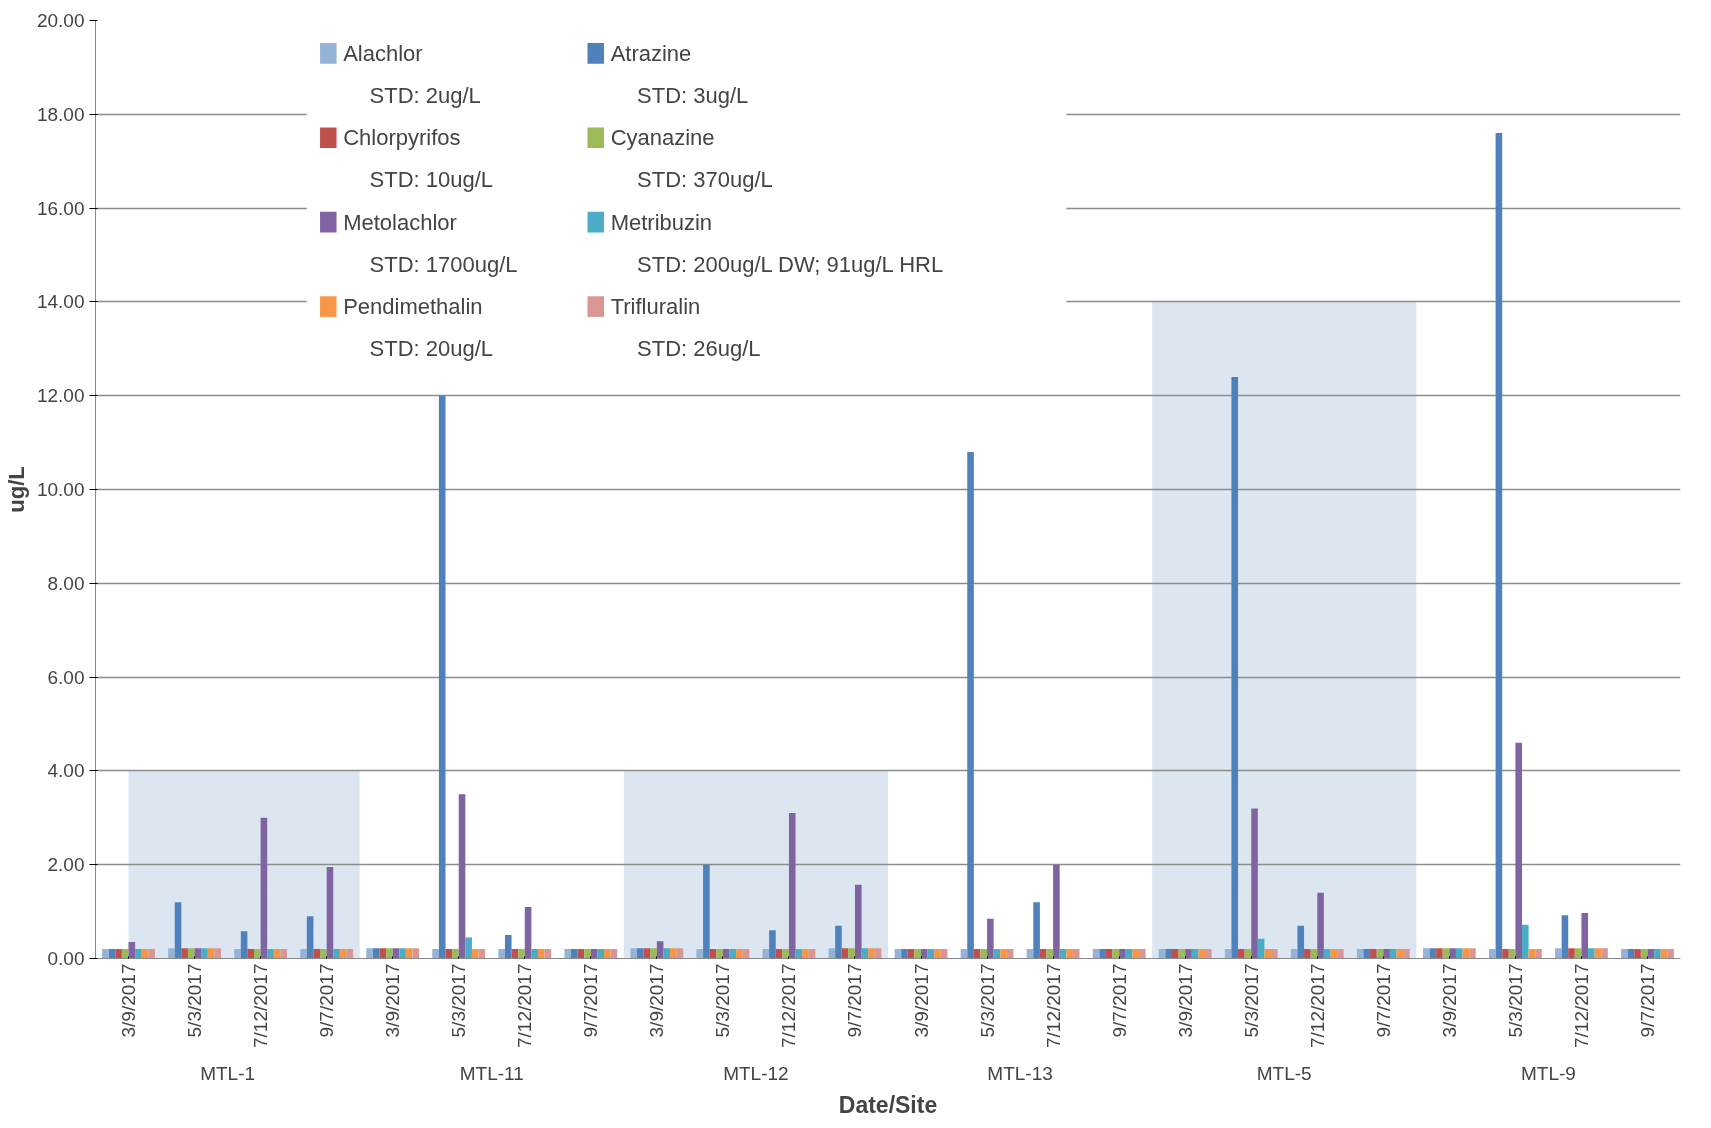 Image resolution: width=1711 pixels, height=1128 pixels. Describe the element at coordinates (66, 583) in the screenshot. I see `y-tick-label: 8.00` at that location.